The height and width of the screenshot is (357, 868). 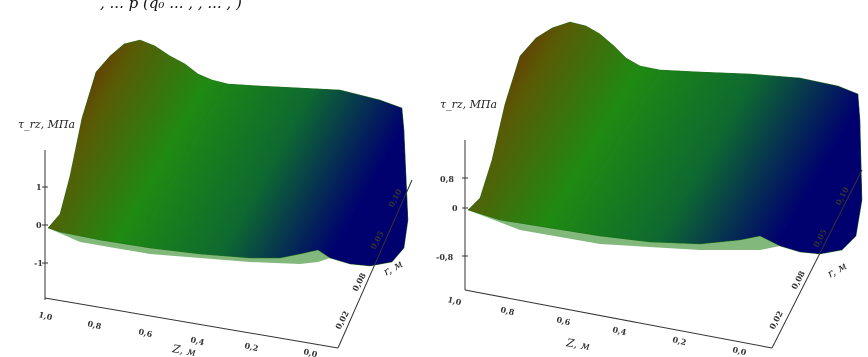 What do you see at coordinates (447, 179) in the screenshot?
I see `z-tick-label: 0,8` at bounding box center [447, 179].